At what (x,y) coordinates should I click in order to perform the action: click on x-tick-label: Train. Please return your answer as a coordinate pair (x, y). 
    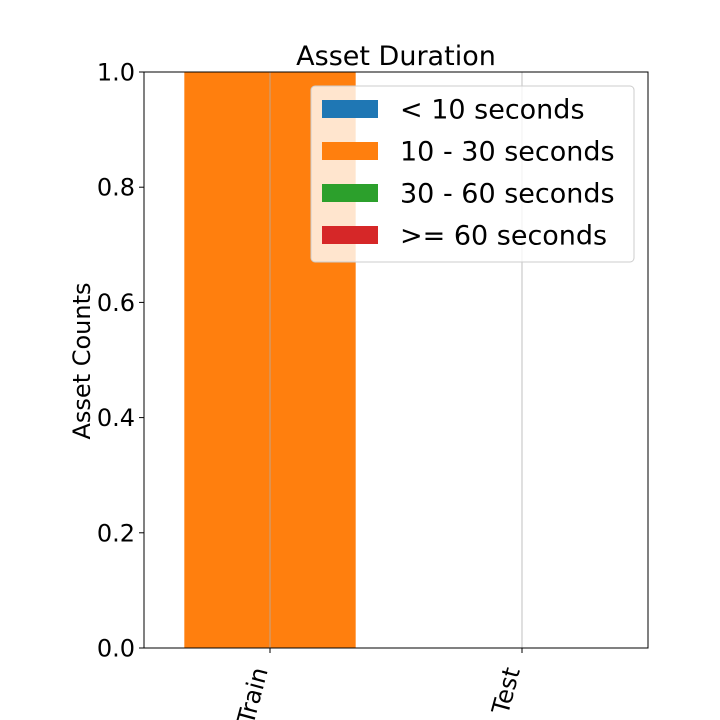
    Looking at the image, I should click on (253, 692).